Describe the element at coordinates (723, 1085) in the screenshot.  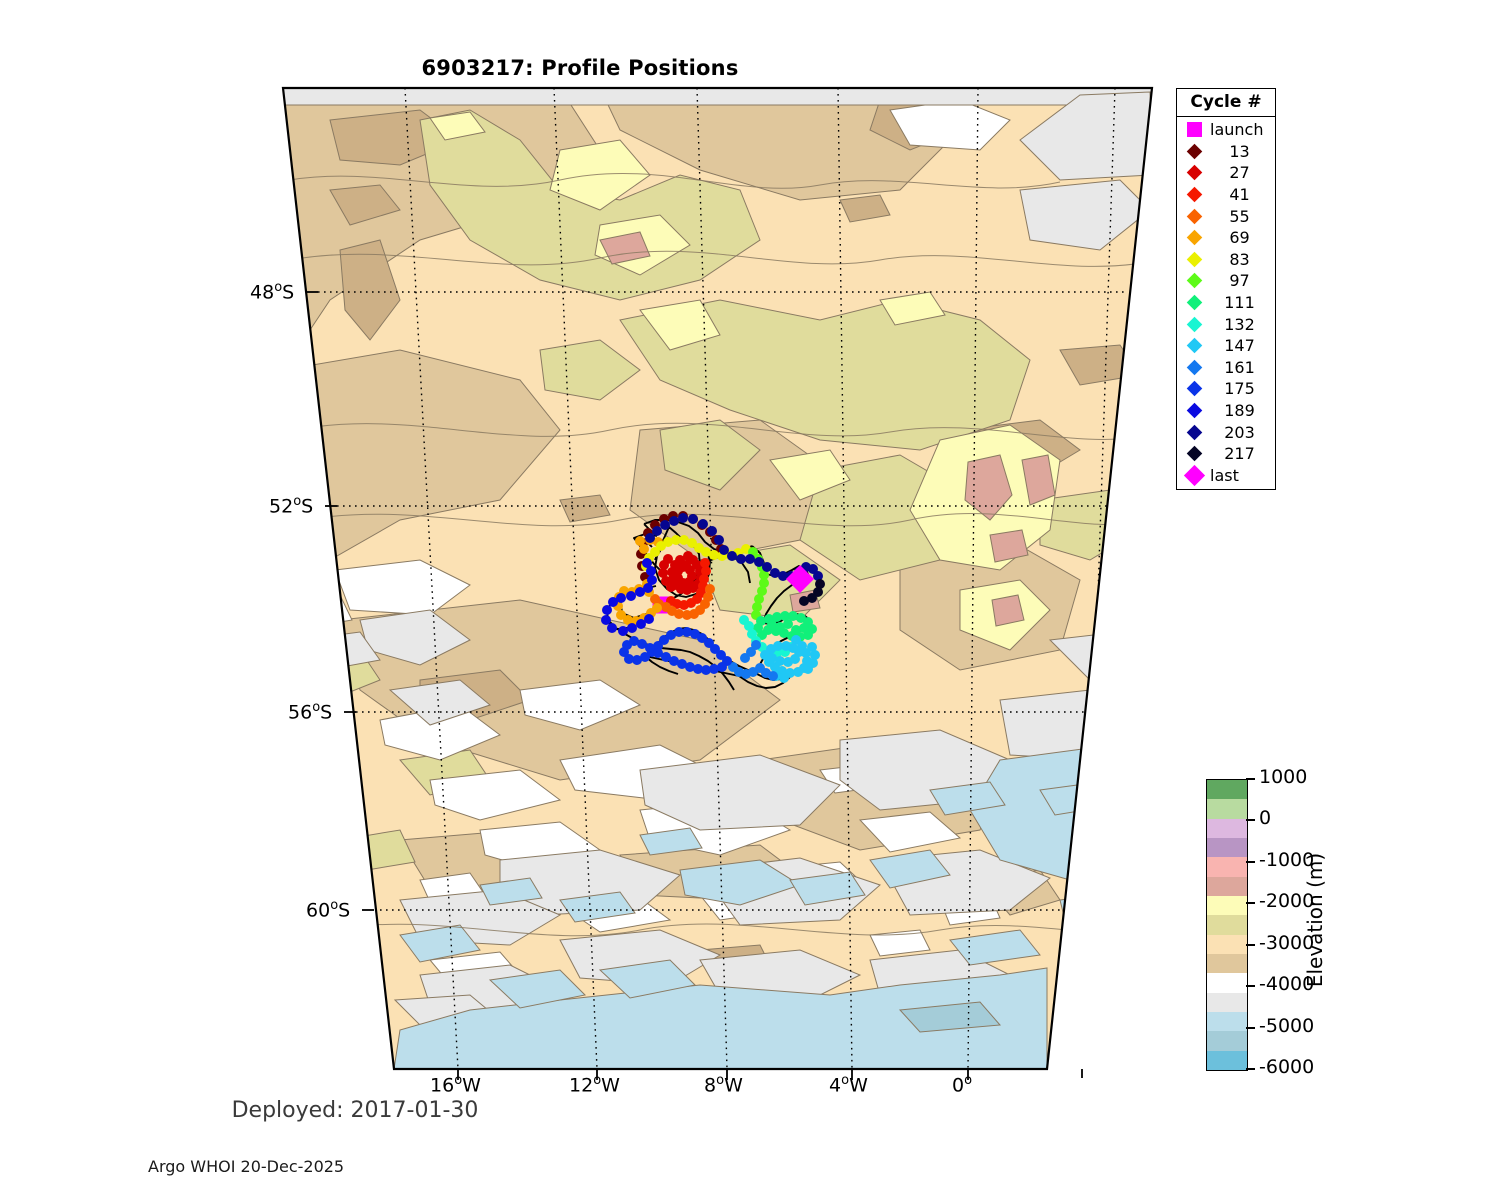
I see `x-tick-2: 8oW` at that location.